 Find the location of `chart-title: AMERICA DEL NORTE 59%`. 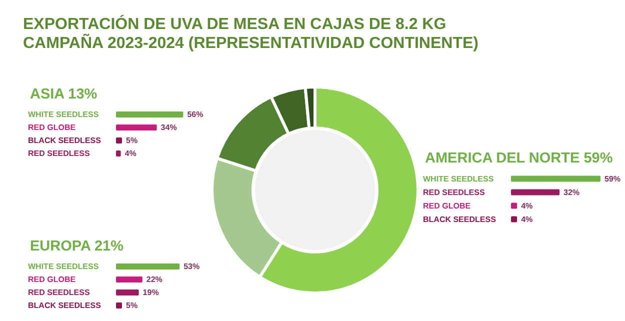

chart-title: AMERICA DEL NORTE 59% is located at coordinates (519, 158).